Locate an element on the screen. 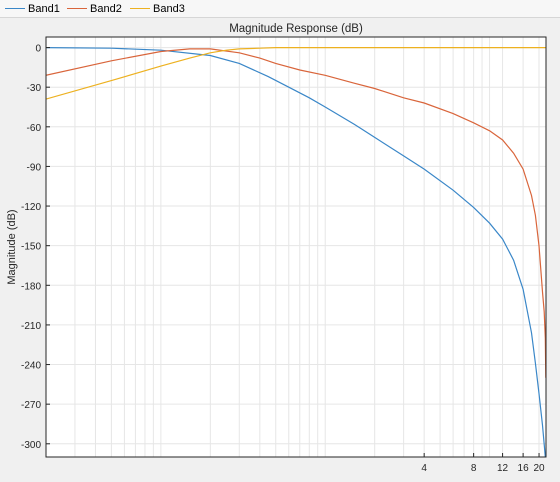  legend-item-band3: Band3 is located at coordinates (157, 8).